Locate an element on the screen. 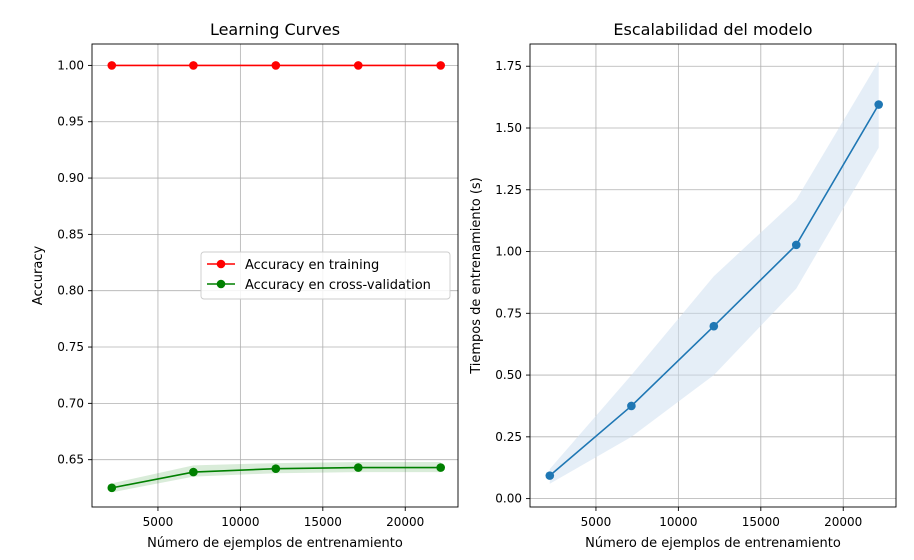  y-tick-label: 0.85 is located at coordinates (70, 234).